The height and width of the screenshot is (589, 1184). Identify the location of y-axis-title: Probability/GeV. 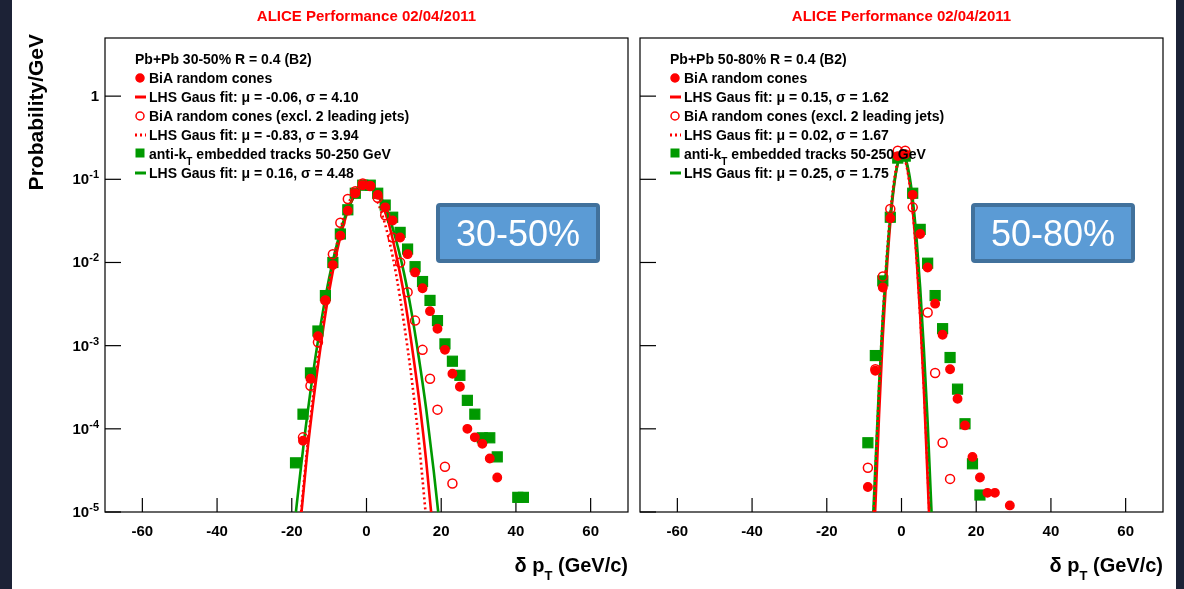
(35, 112).